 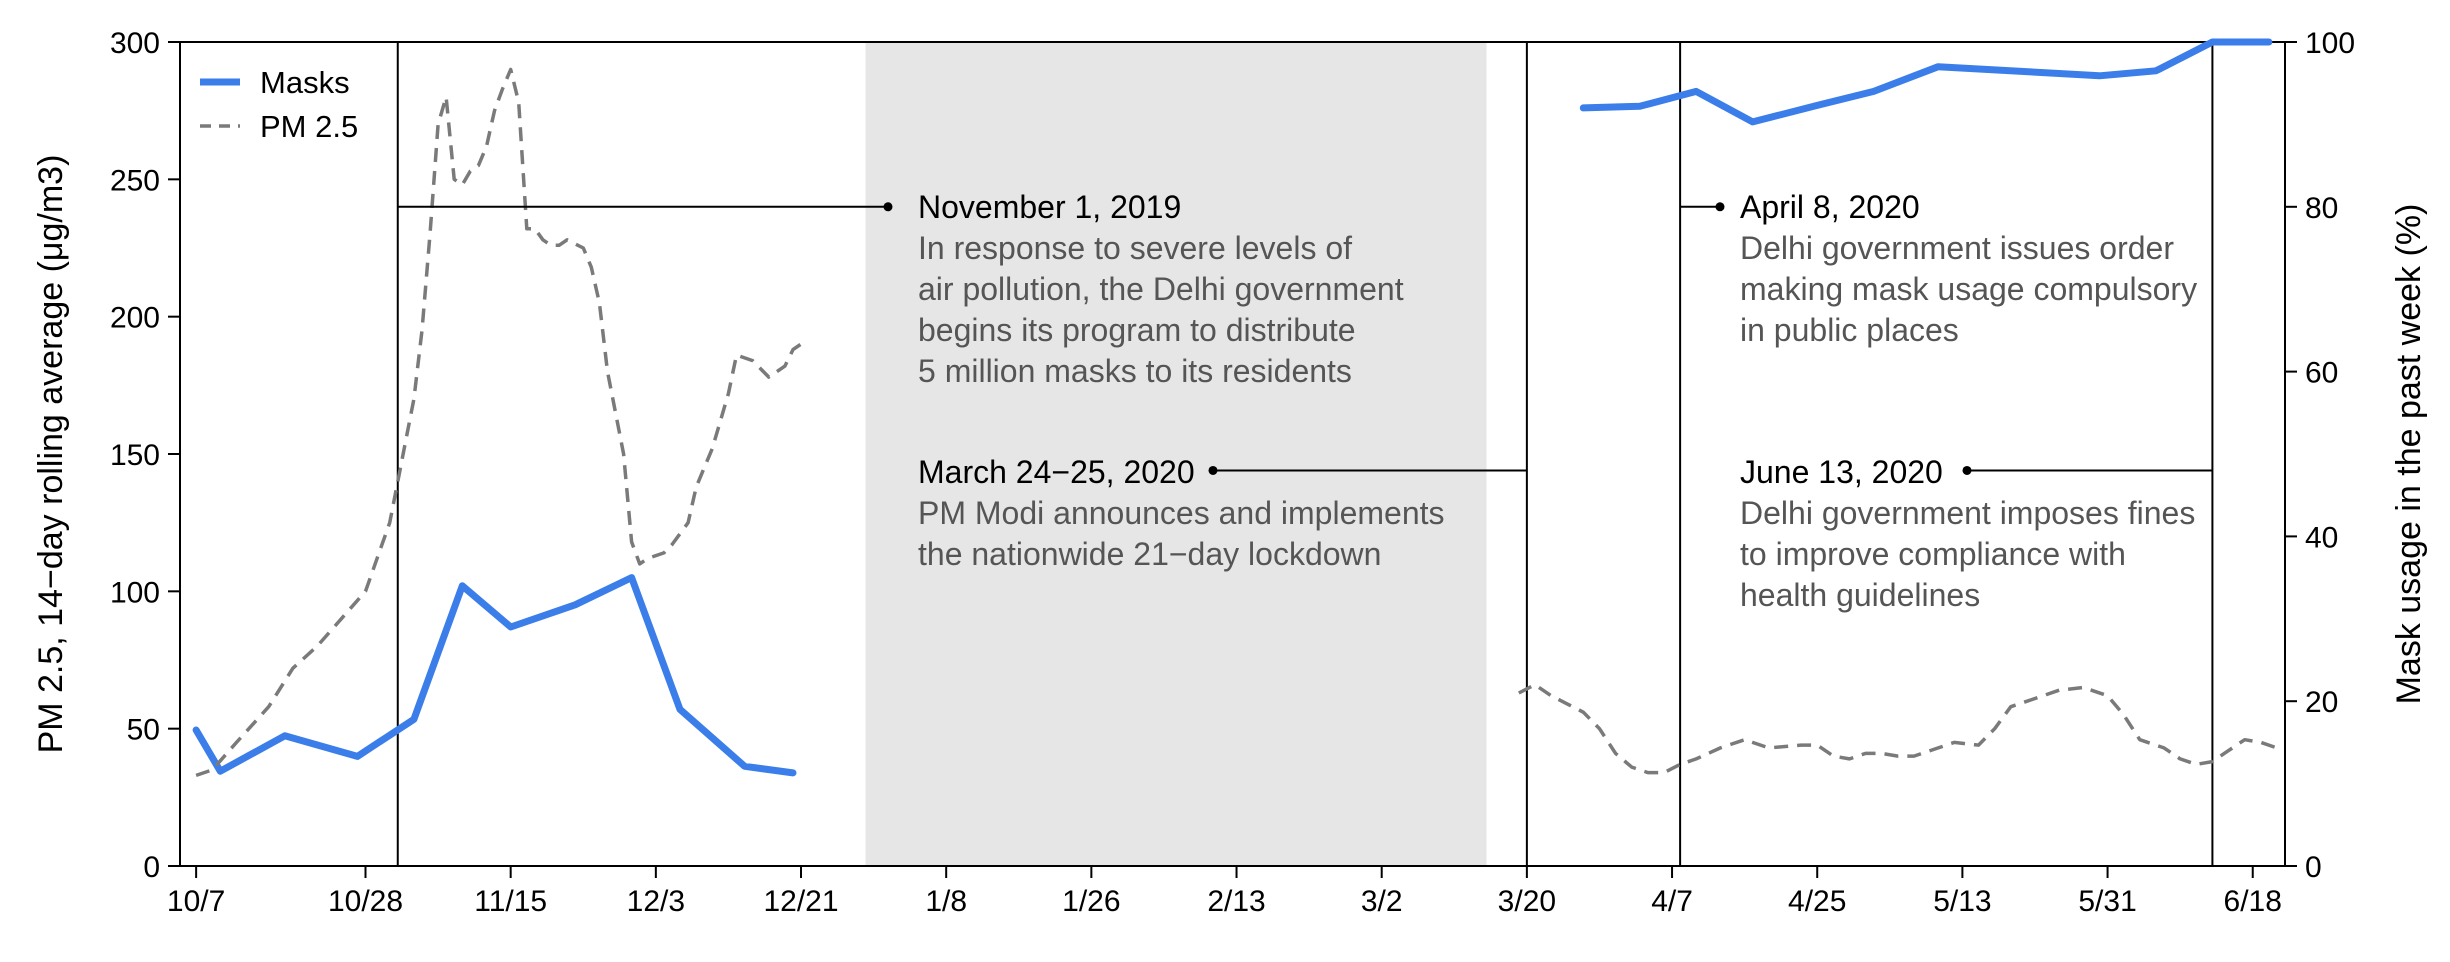 I want to click on annotation-text-line: making mask usage compulsory, so click(x=1968, y=289).